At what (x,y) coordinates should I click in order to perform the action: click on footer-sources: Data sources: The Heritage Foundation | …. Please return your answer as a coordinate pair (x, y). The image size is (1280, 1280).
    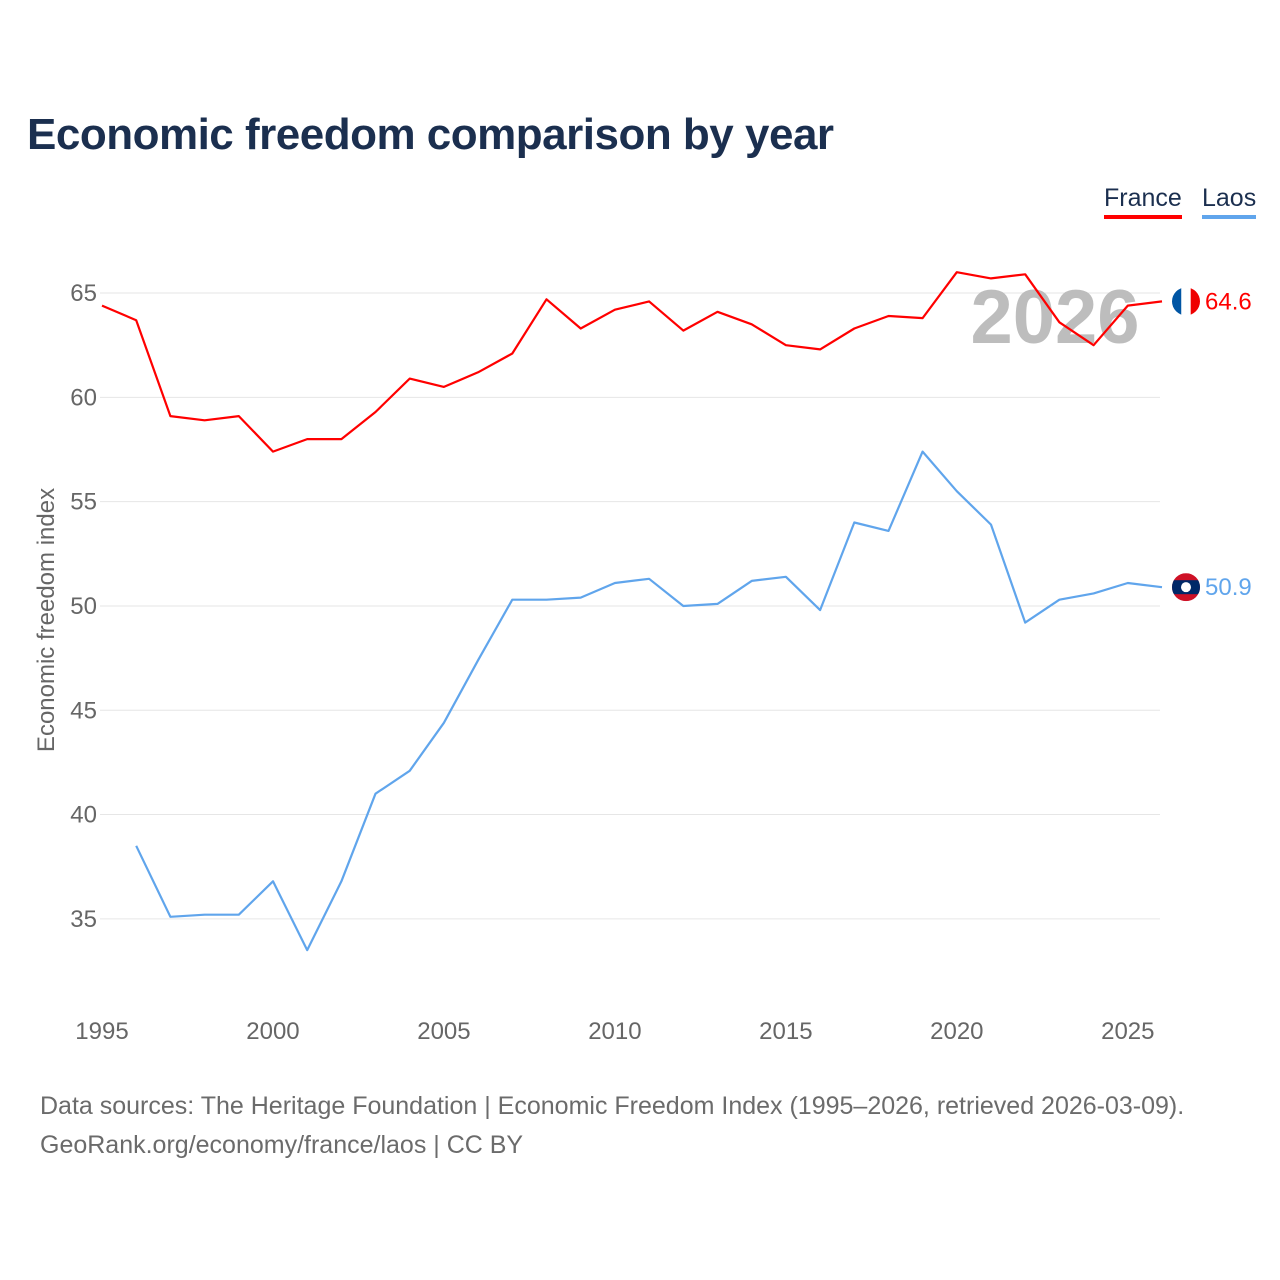
    Looking at the image, I should click on (612, 1106).